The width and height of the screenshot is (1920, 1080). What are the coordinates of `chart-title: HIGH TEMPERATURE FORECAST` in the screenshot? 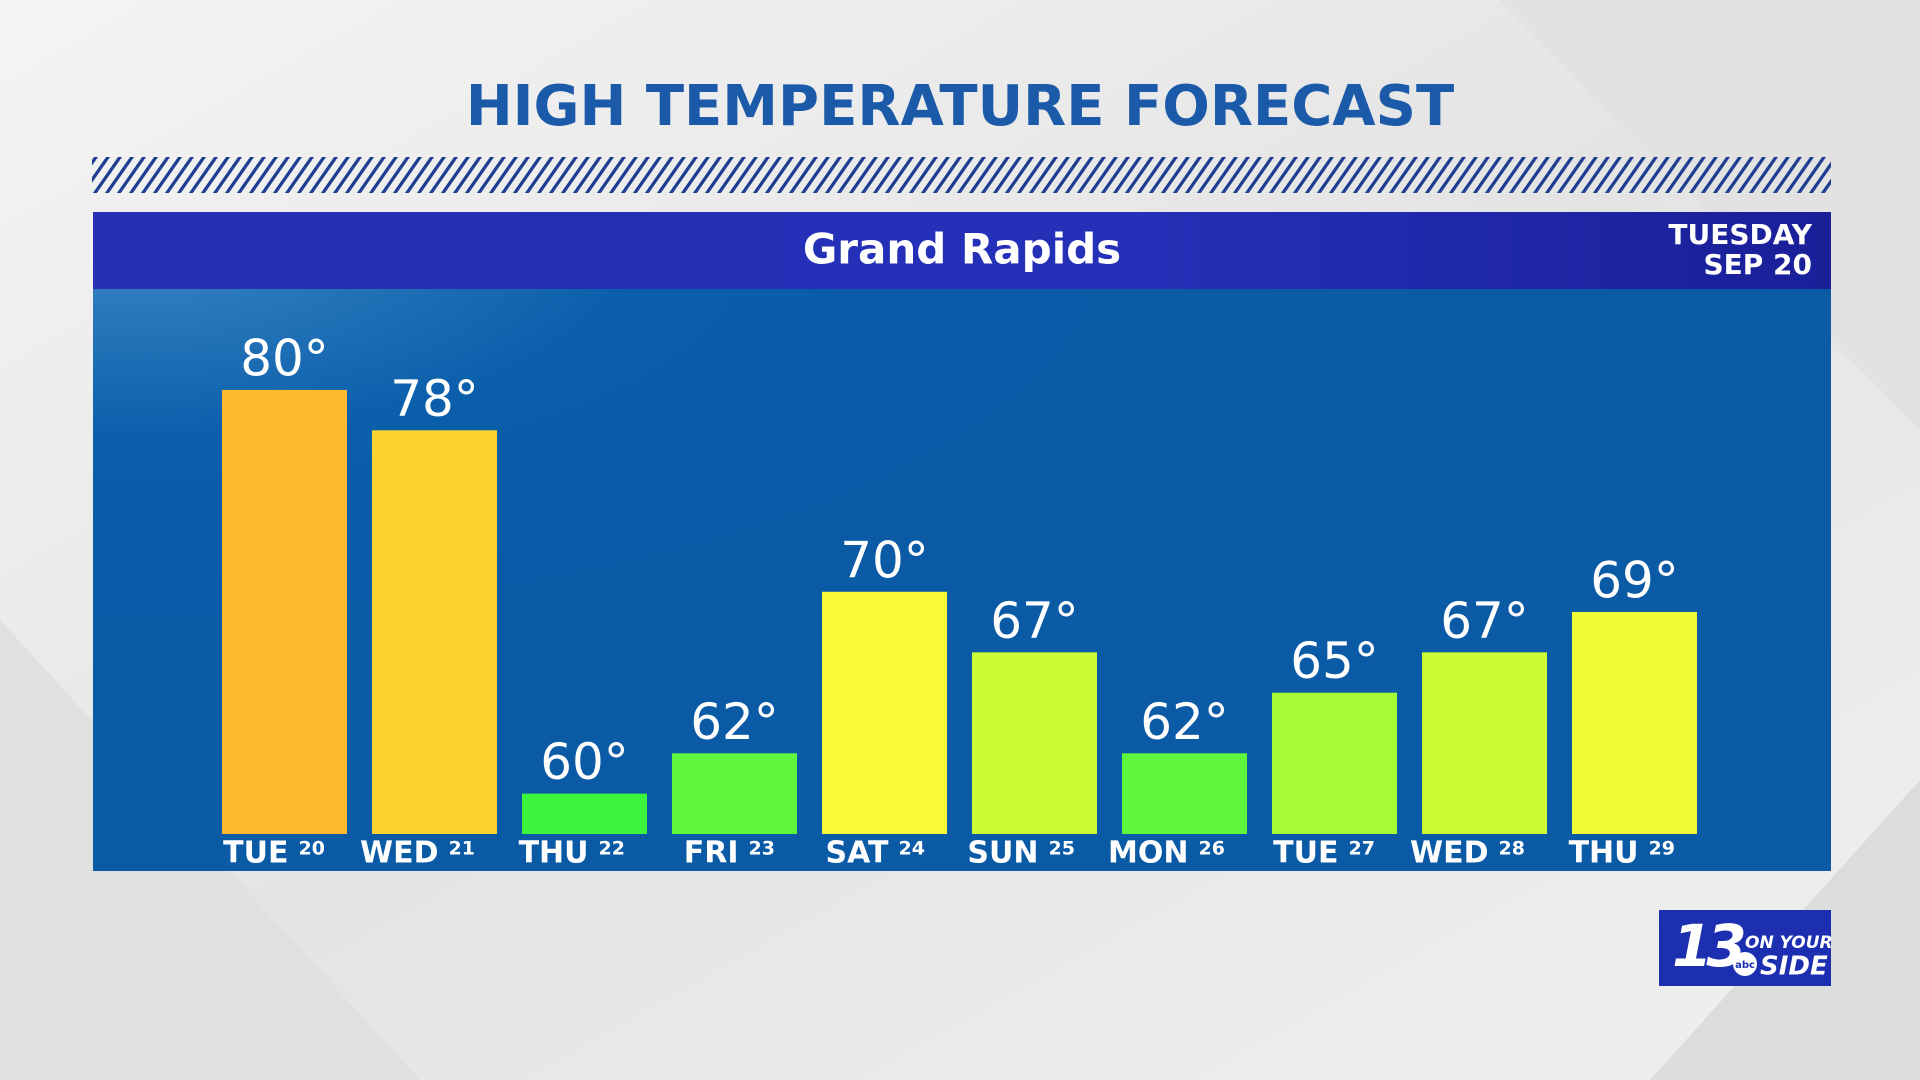 It's located at (960, 106).